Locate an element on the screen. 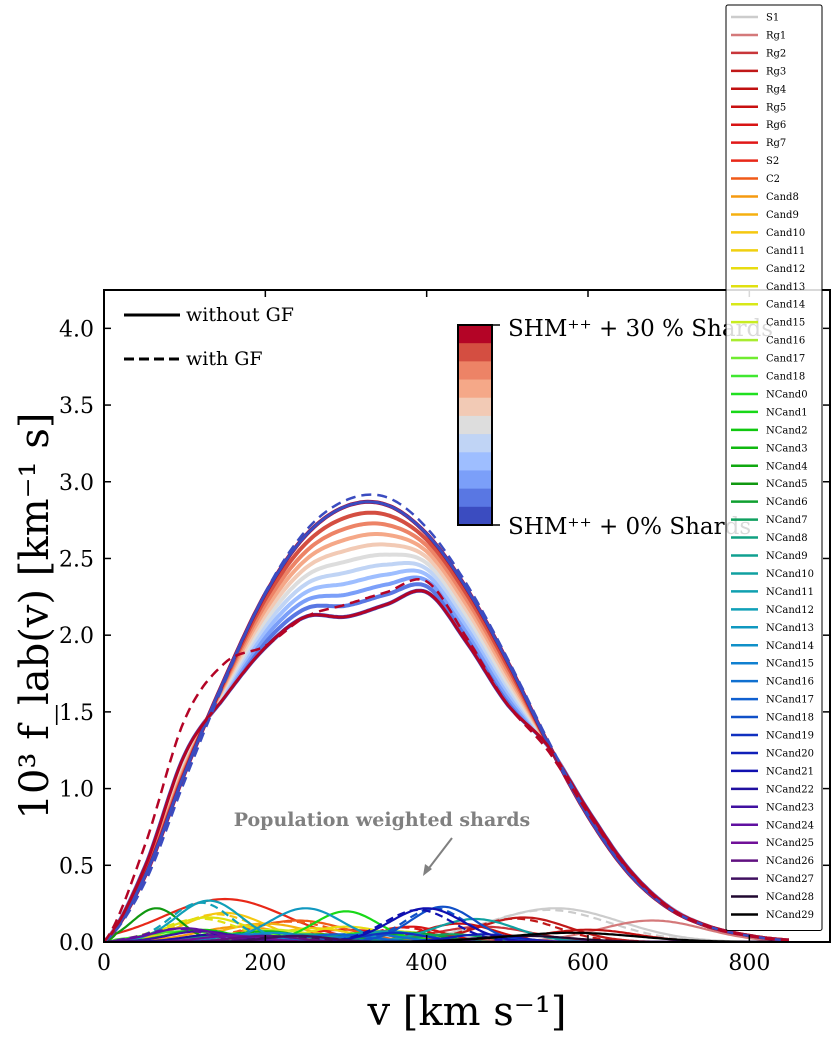 The width and height of the screenshot is (837, 1037). legend-entry: NCand12 is located at coordinates (772, 610).